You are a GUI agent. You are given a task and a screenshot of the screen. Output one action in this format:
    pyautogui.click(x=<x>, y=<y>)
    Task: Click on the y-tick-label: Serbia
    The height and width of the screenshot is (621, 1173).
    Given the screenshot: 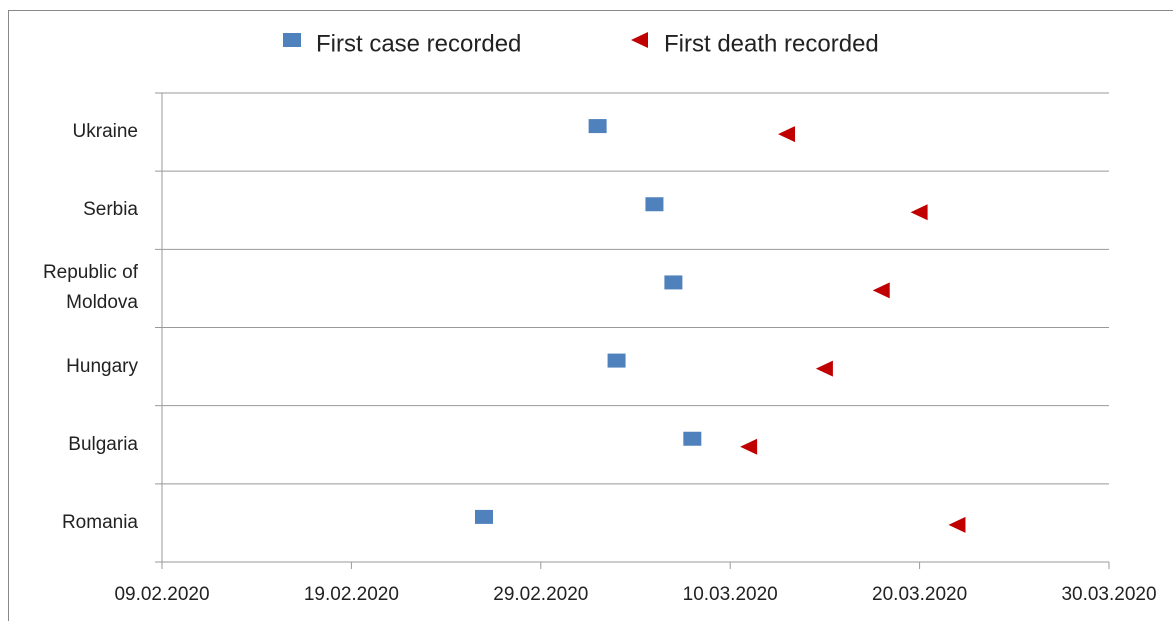 What is the action you would take?
    pyautogui.click(x=110, y=210)
    